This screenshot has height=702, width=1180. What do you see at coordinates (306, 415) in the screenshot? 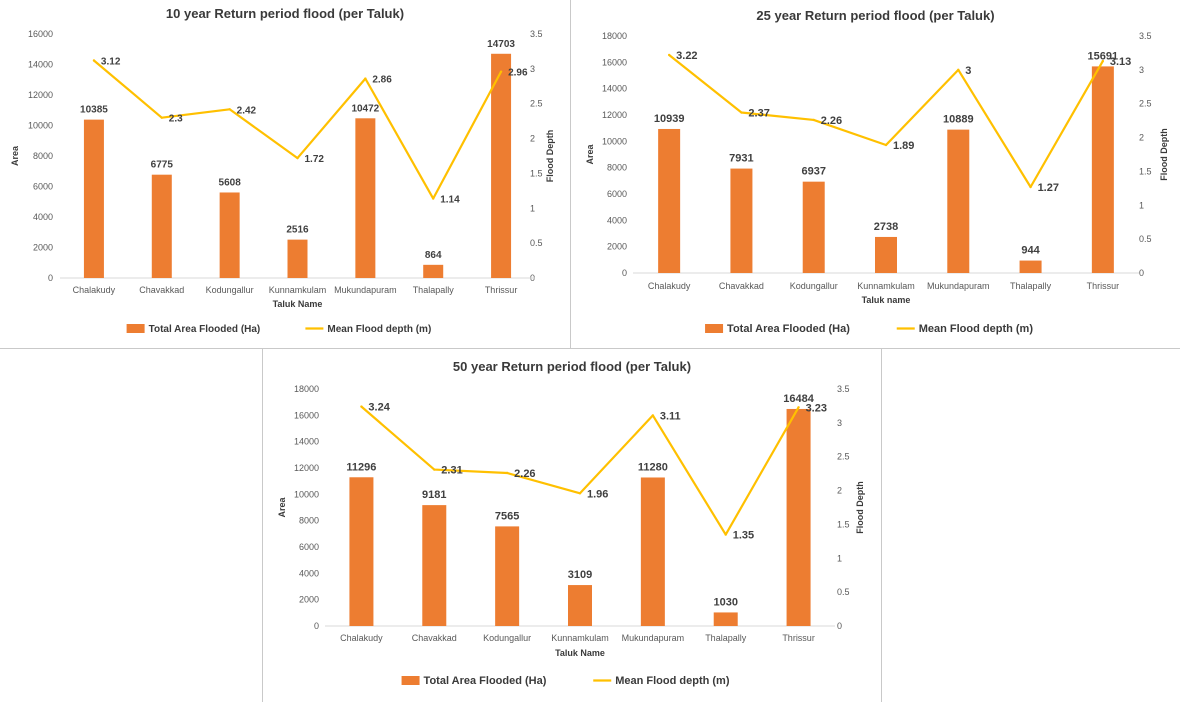
I see `y-tick-label: 16000` at bounding box center [306, 415].